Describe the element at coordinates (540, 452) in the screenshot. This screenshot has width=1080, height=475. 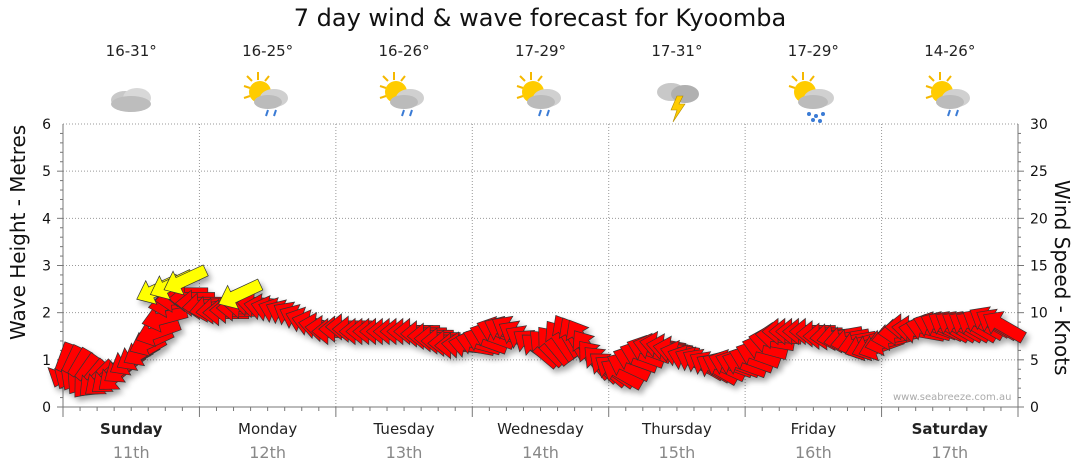
I see `day-date-label: 14th` at that location.